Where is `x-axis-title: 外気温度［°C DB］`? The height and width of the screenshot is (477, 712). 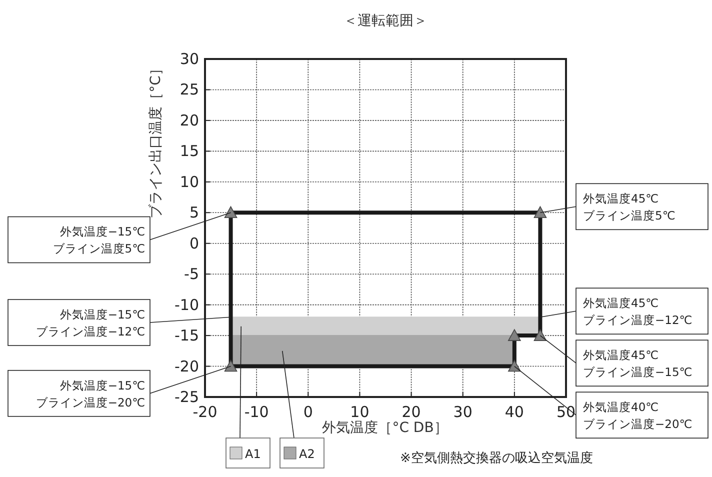
x-axis-title: 外気温度［°C DB］ is located at coordinates (385, 428).